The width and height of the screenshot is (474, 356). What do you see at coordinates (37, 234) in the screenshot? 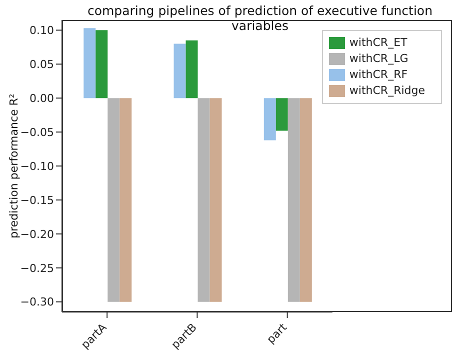
I see `y-tick-label: −0.20` at bounding box center [37, 234].